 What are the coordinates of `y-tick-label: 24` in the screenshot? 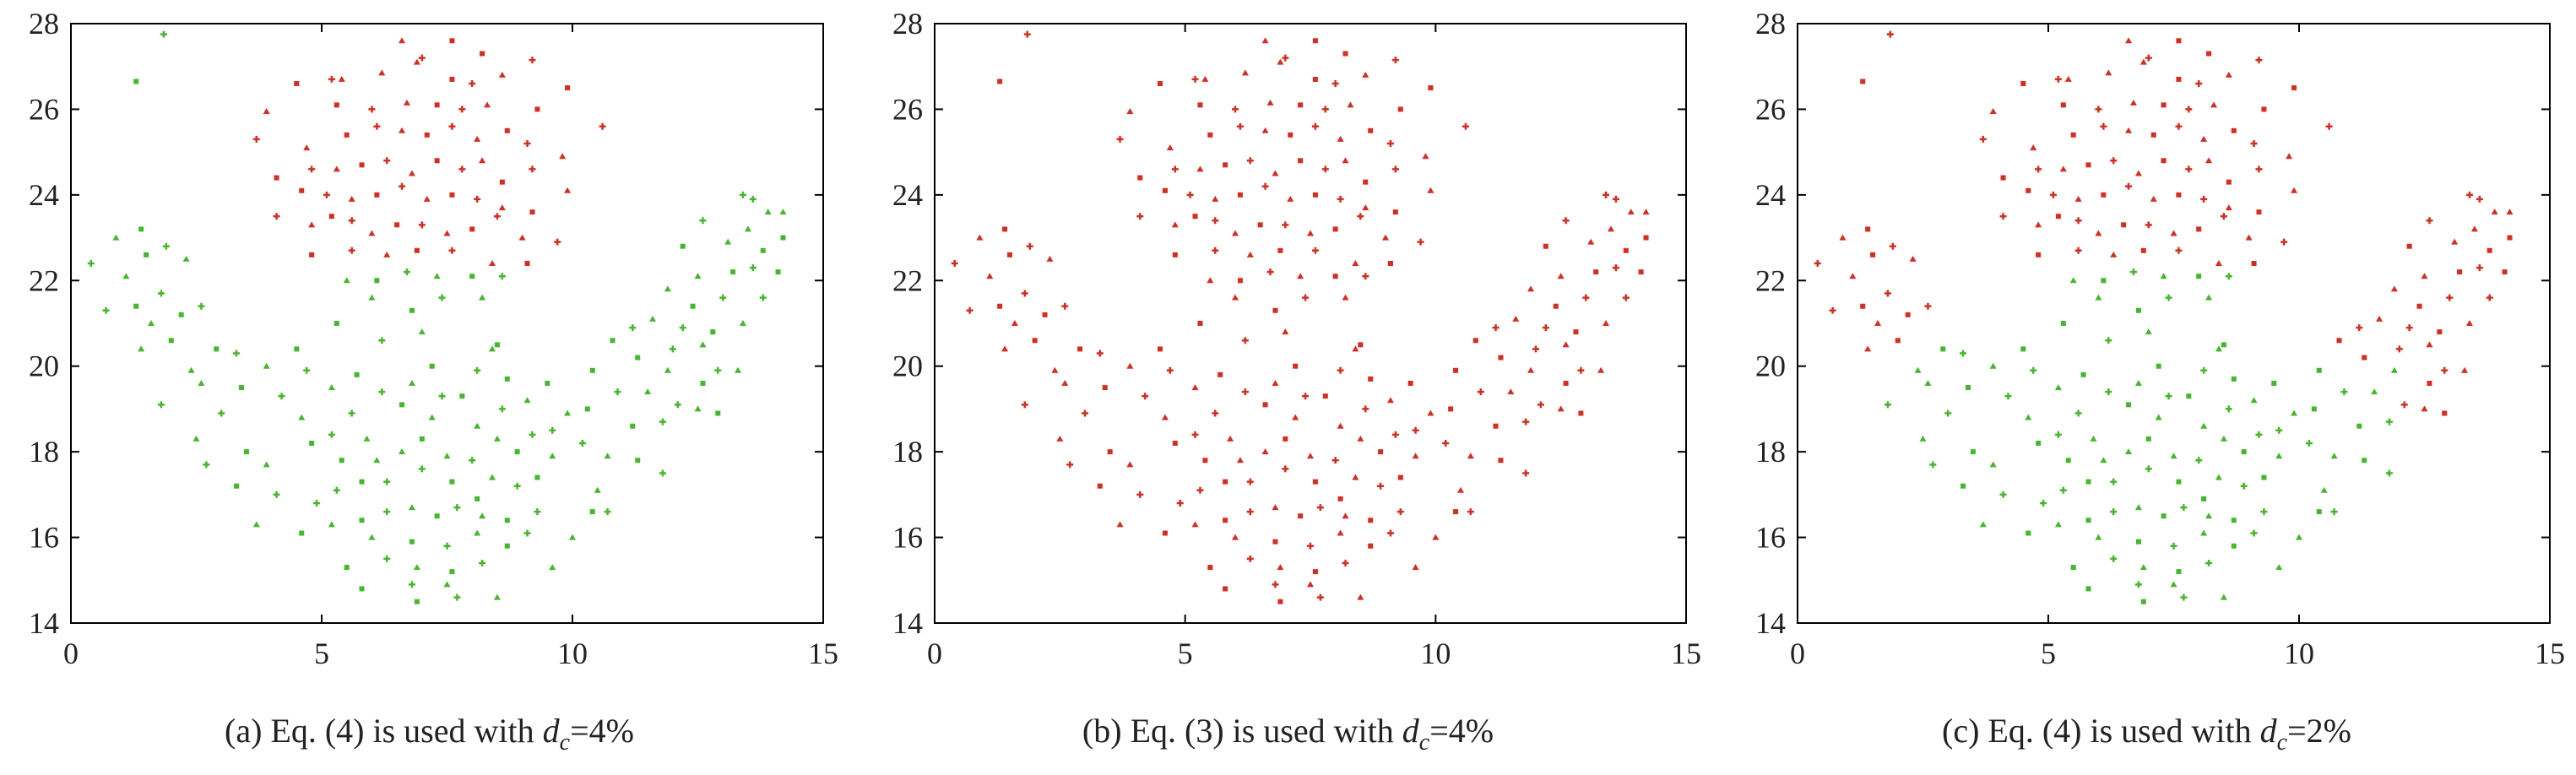 It's located at (907, 195).